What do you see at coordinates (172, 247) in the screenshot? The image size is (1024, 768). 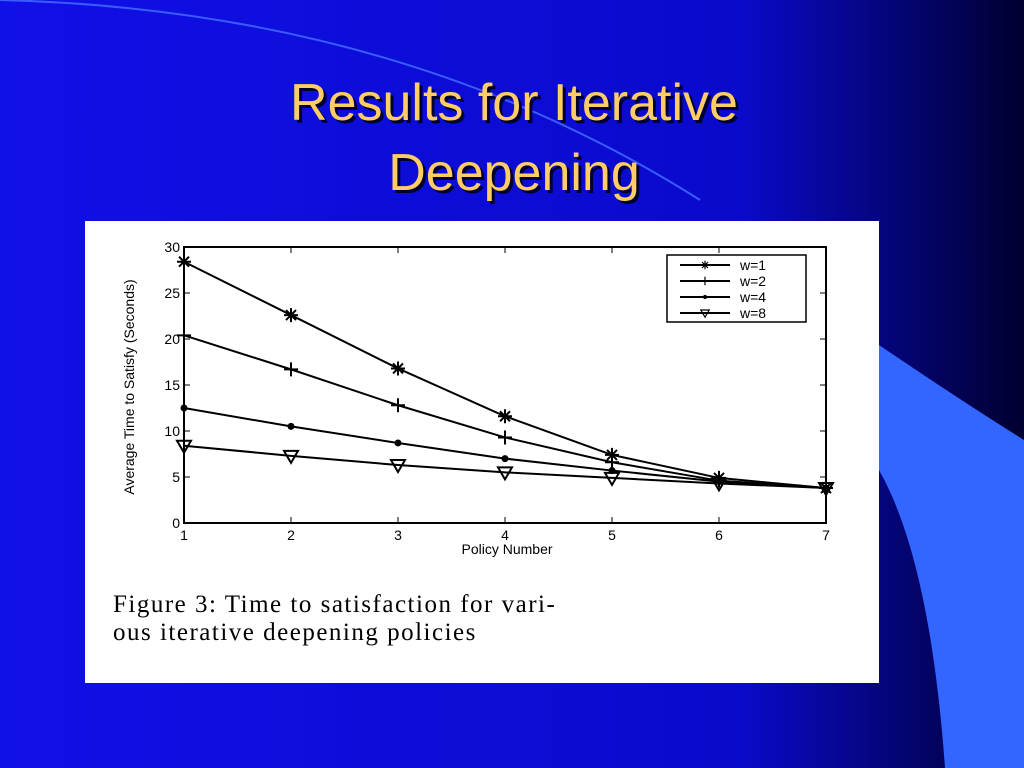 I see `y-tick-label: 30` at bounding box center [172, 247].